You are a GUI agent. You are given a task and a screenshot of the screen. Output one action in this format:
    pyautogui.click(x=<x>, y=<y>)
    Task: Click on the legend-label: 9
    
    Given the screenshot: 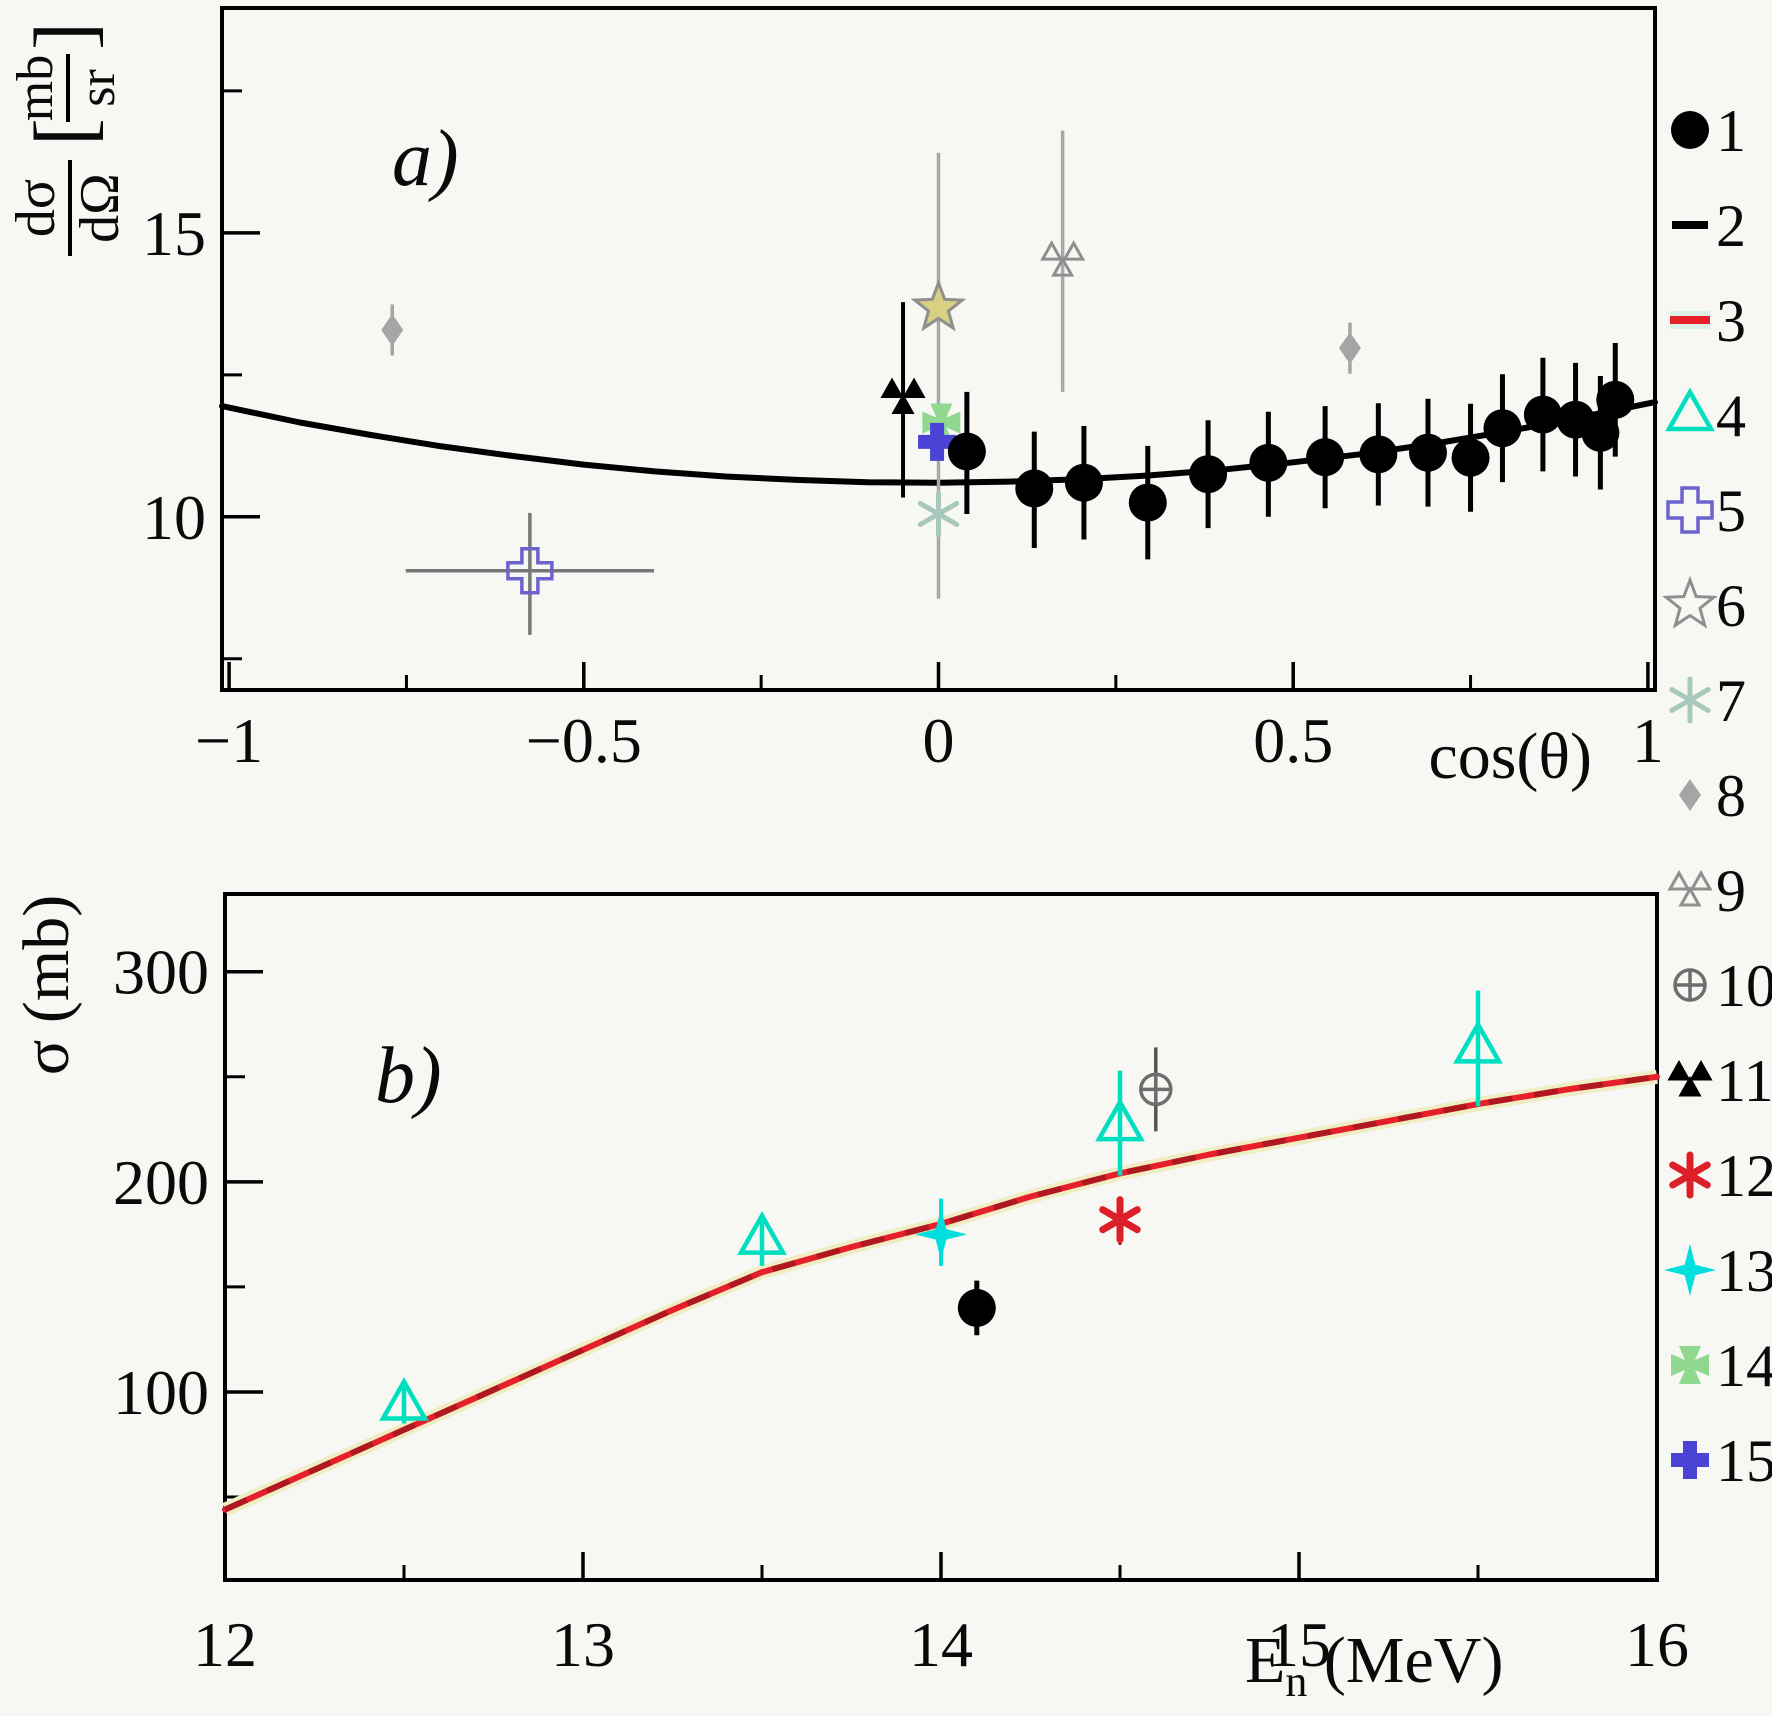 What is the action you would take?
    pyautogui.click(x=1731, y=891)
    